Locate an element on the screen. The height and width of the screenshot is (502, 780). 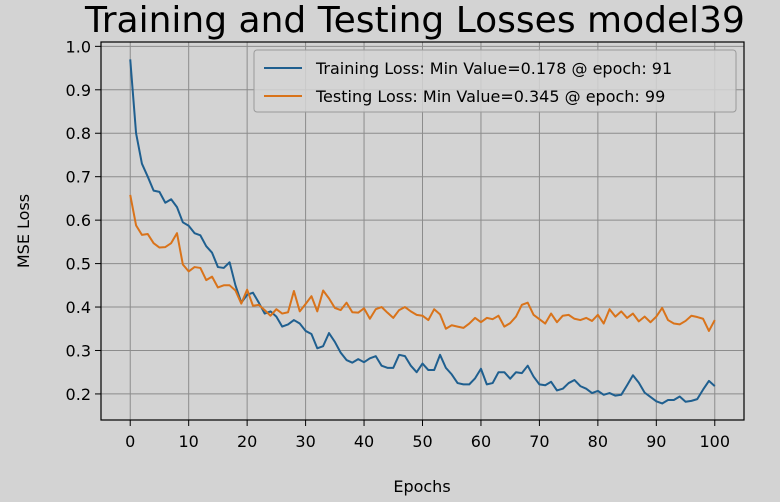
y-tick-label: 0.6 is located at coordinates (78, 220).